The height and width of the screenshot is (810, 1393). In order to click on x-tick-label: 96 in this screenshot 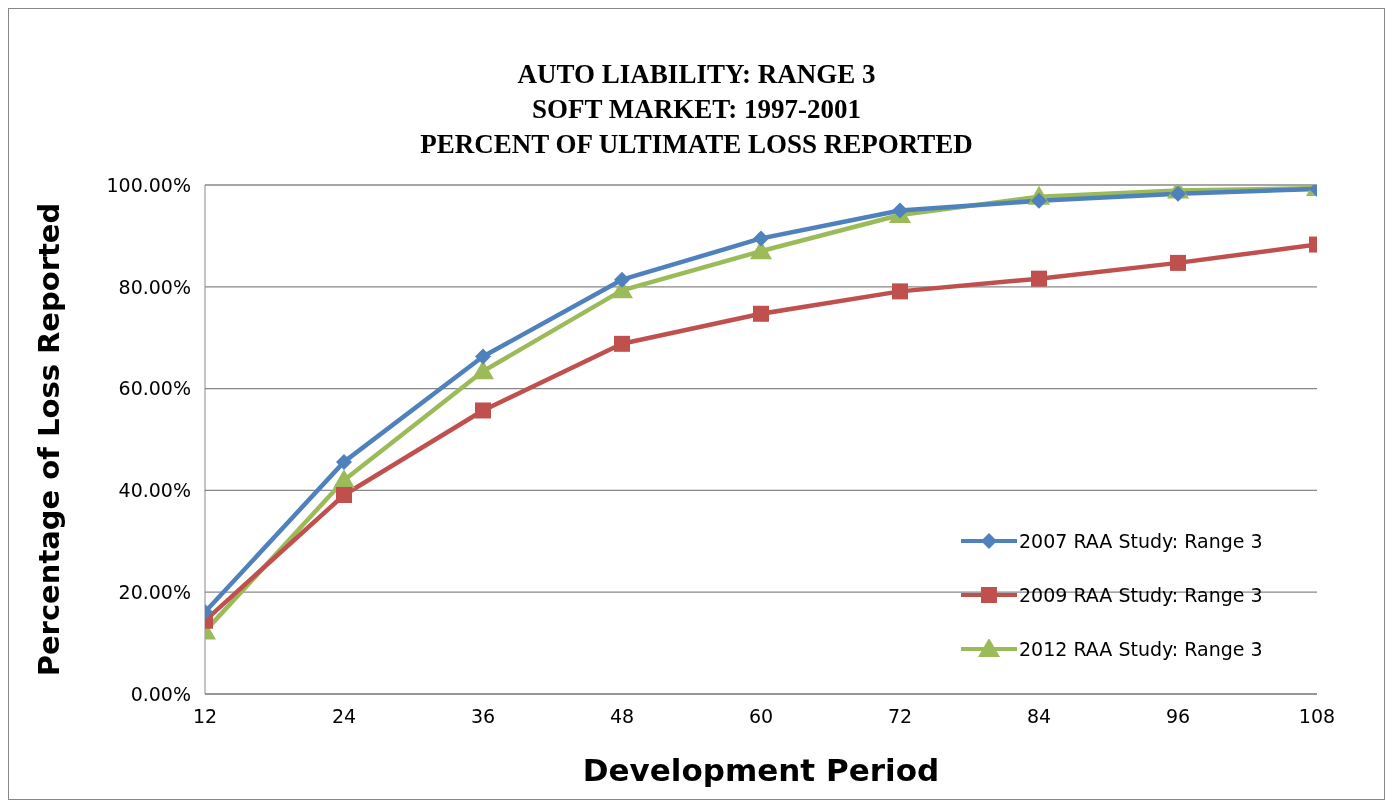, I will do `click(1178, 716)`.